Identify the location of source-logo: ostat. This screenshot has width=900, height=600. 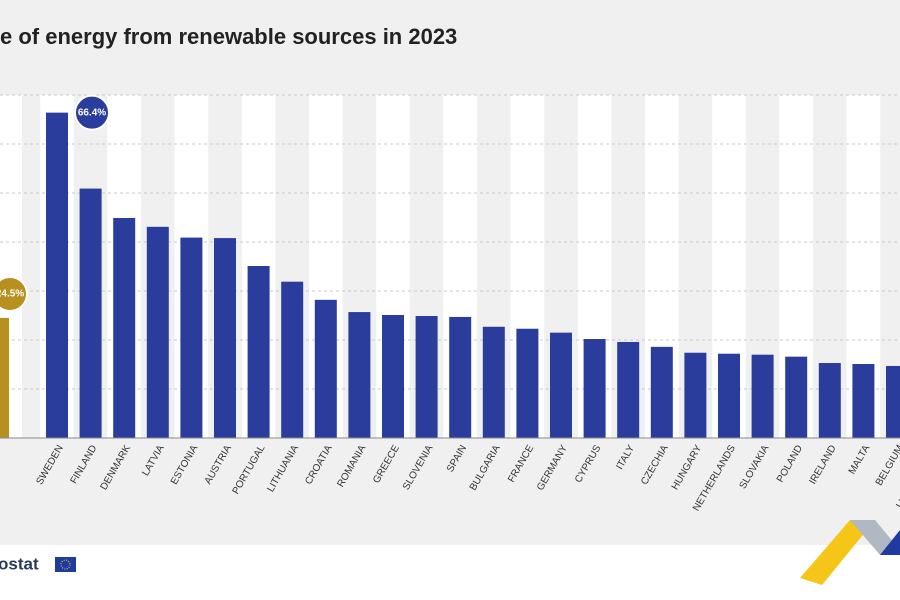
(19, 563).